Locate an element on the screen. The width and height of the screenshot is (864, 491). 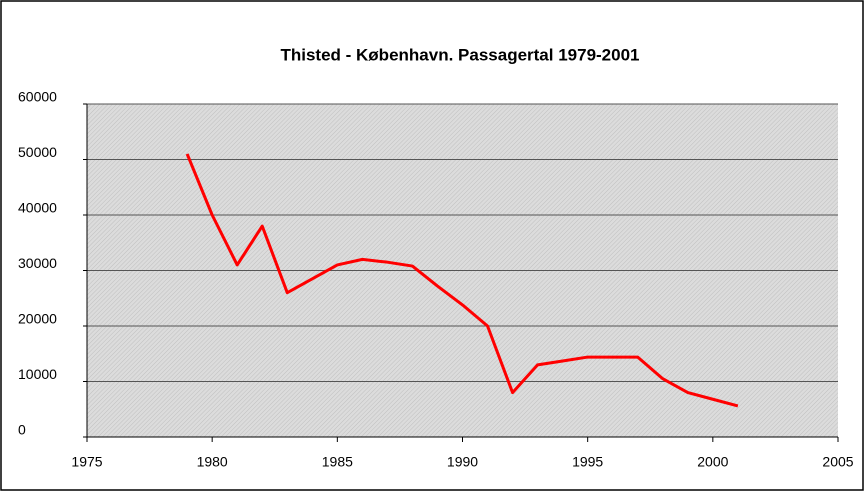
x-tick-label: 1995 is located at coordinates (587, 462).